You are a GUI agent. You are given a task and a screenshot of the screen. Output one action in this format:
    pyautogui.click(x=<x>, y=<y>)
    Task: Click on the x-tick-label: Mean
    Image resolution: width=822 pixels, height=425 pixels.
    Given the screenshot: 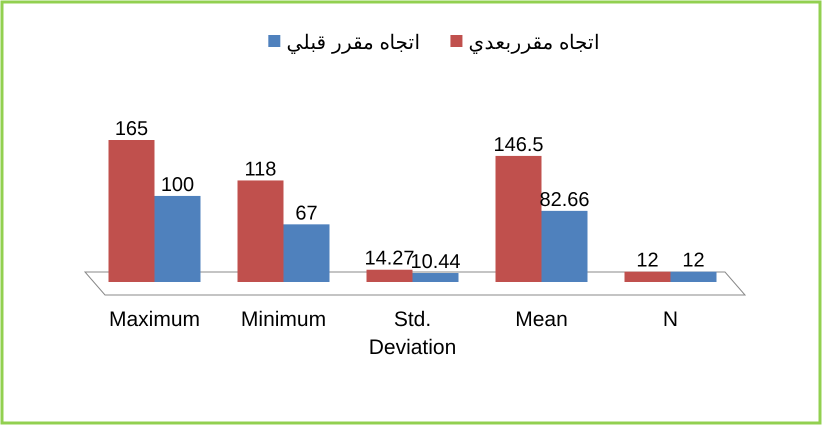 What is the action you would take?
    pyautogui.click(x=541, y=319)
    